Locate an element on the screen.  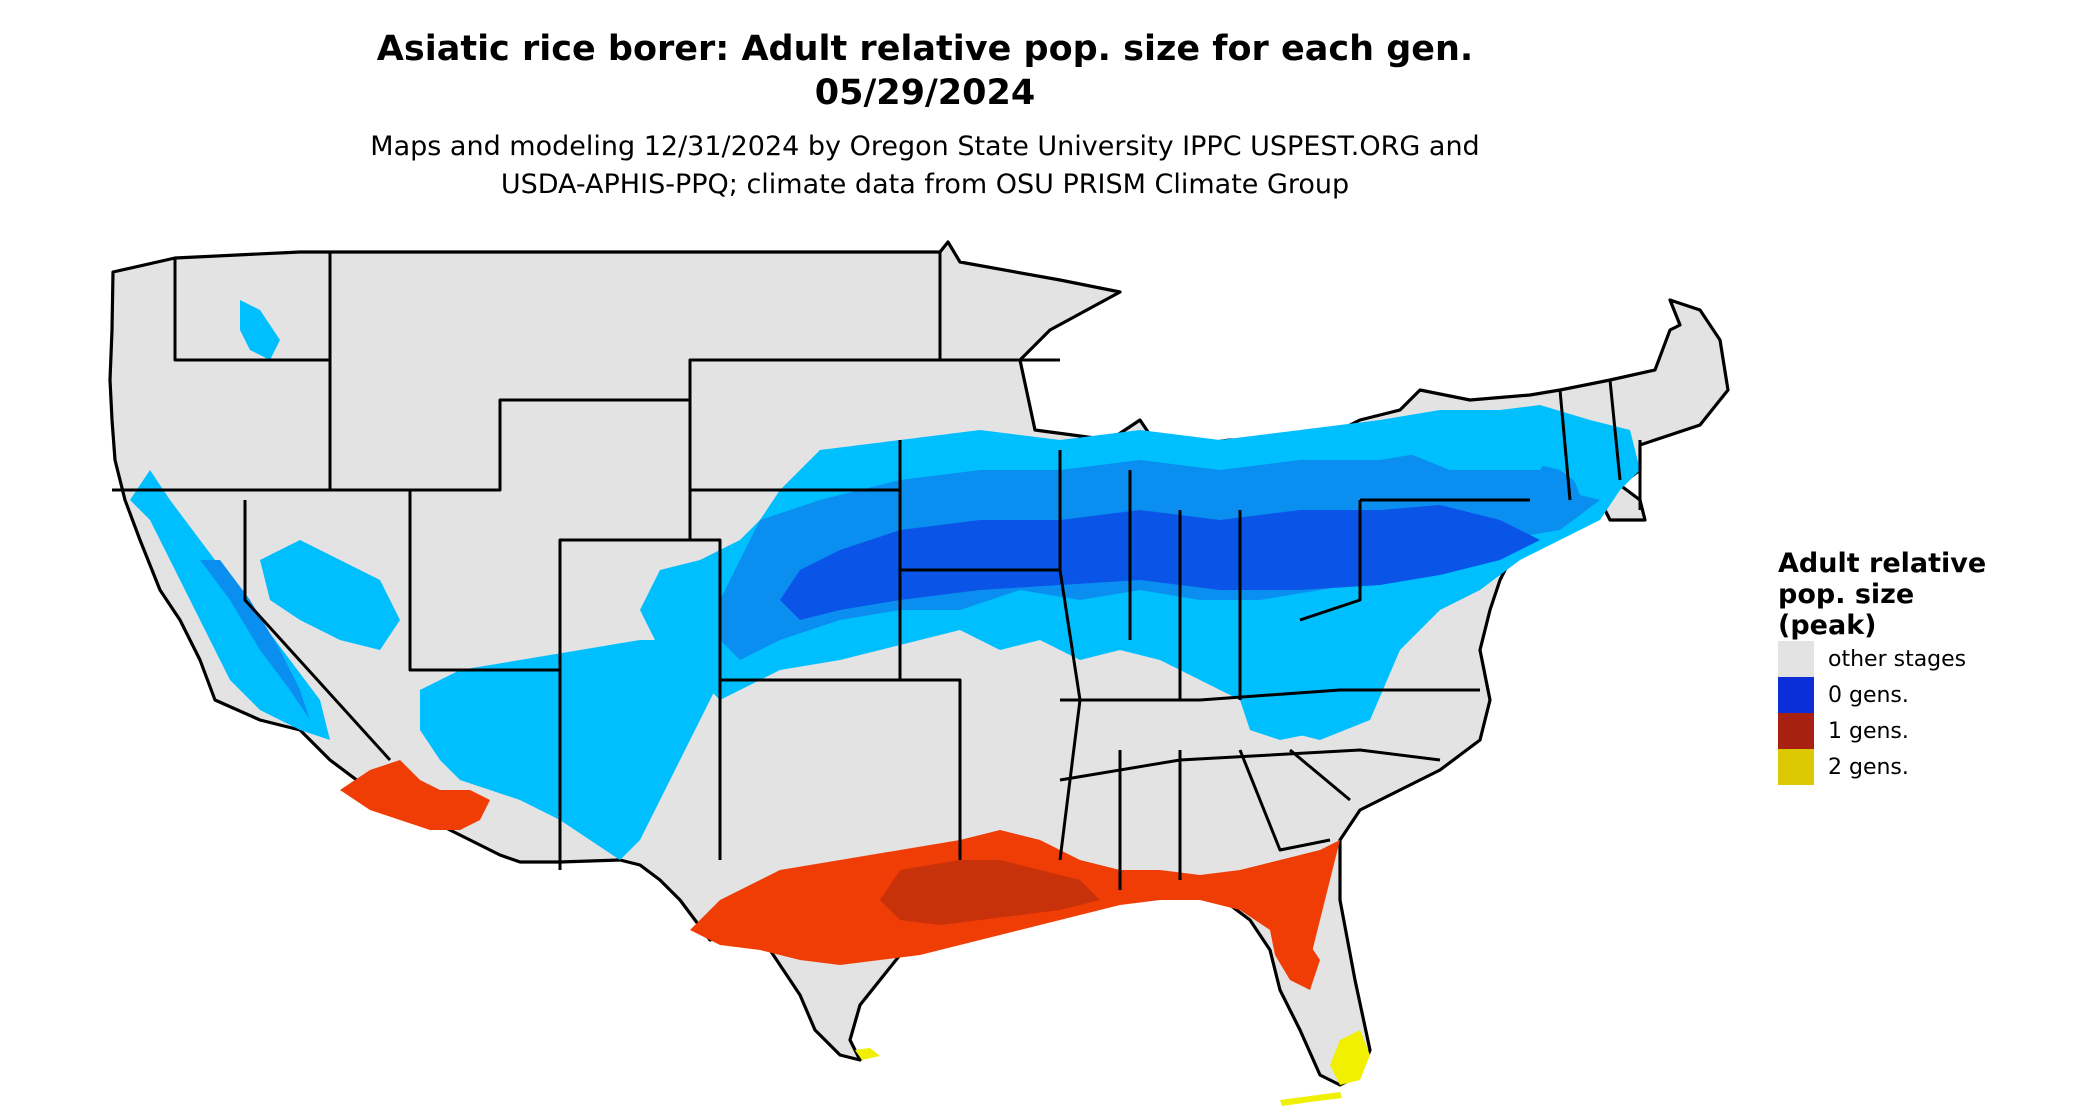
legend-label: 2 gens. is located at coordinates (1868, 767).